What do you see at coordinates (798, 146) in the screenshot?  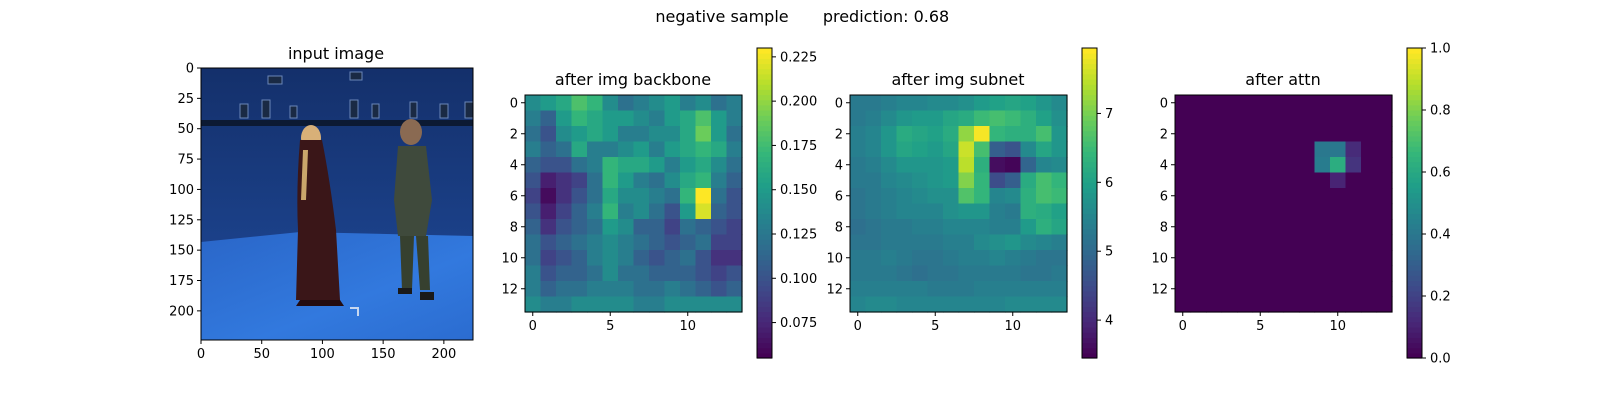 I see `colorbar-tick-label: 0.175` at bounding box center [798, 146].